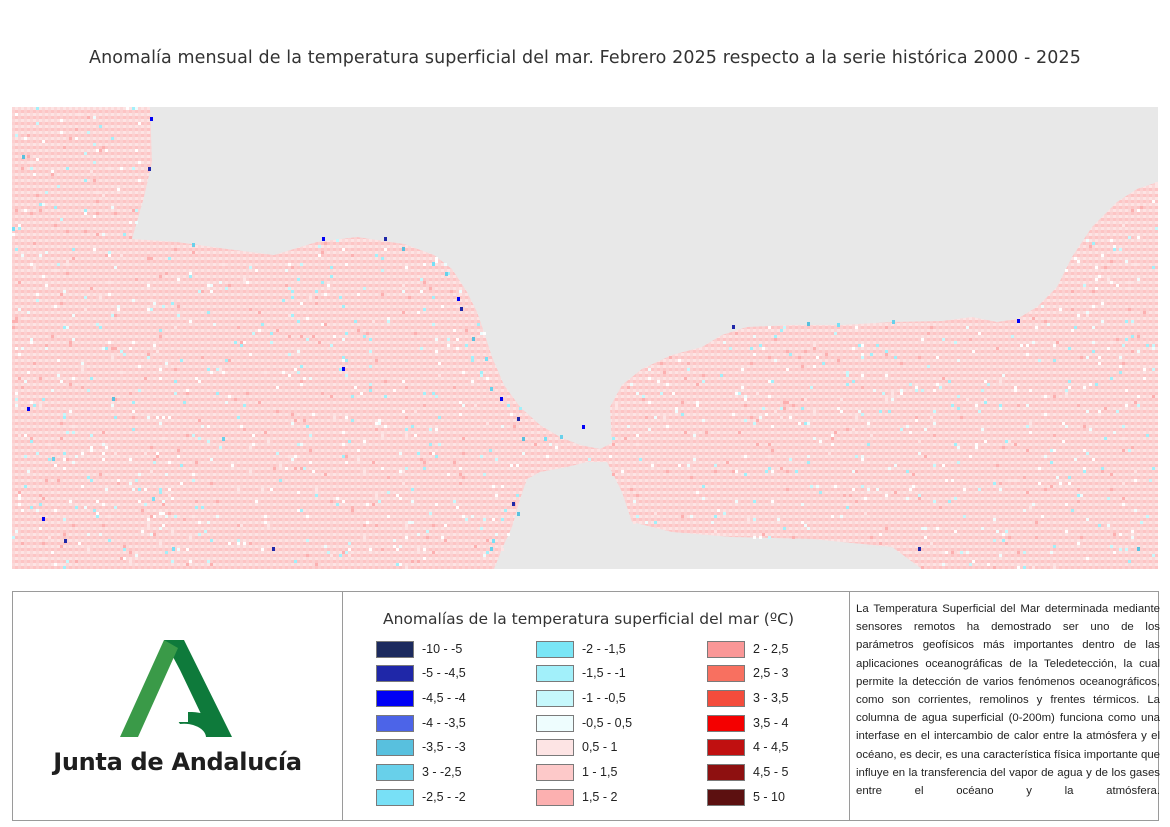 The width and height of the screenshot is (1170, 827). What do you see at coordinates (581, 698) in the screenshot?
I see `legend-item: -1 - -0,5` at bounding box center [581, 698].